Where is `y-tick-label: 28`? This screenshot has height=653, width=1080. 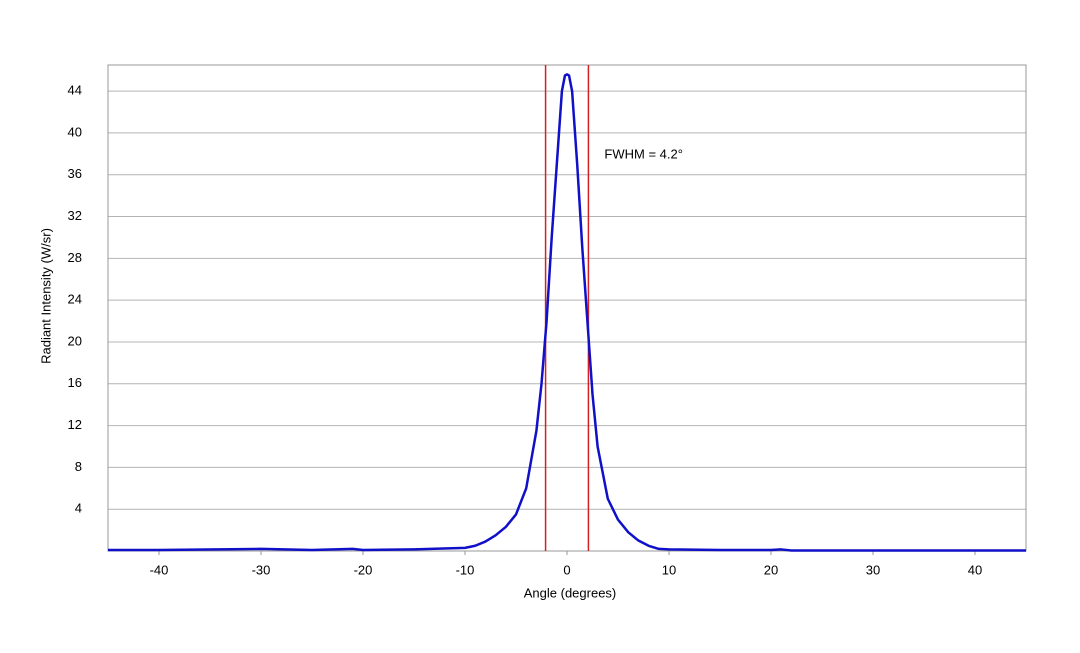 y-tick-label: 28 is located at coordinates (75, 257).